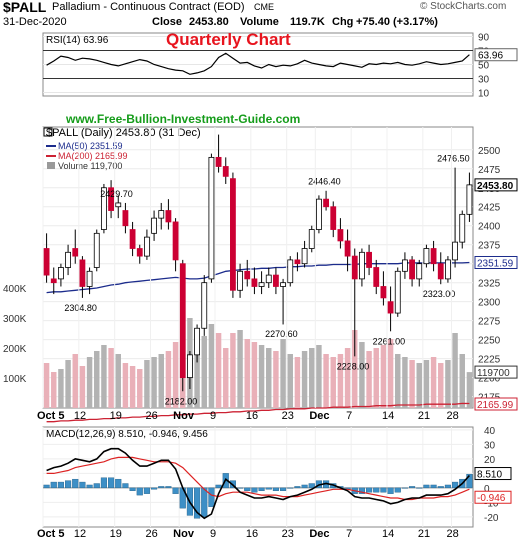 This screenshot has width=520, height=540. Describe the element at coordinates (264, 7) in the screenshot. I see `exchange-label: CME` at that location.